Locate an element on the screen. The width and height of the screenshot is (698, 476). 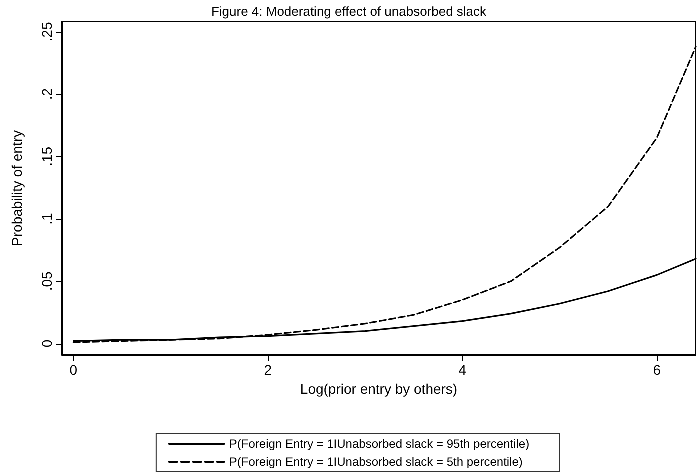
y-tick-label: .2 is located at coordinates (47, 94).